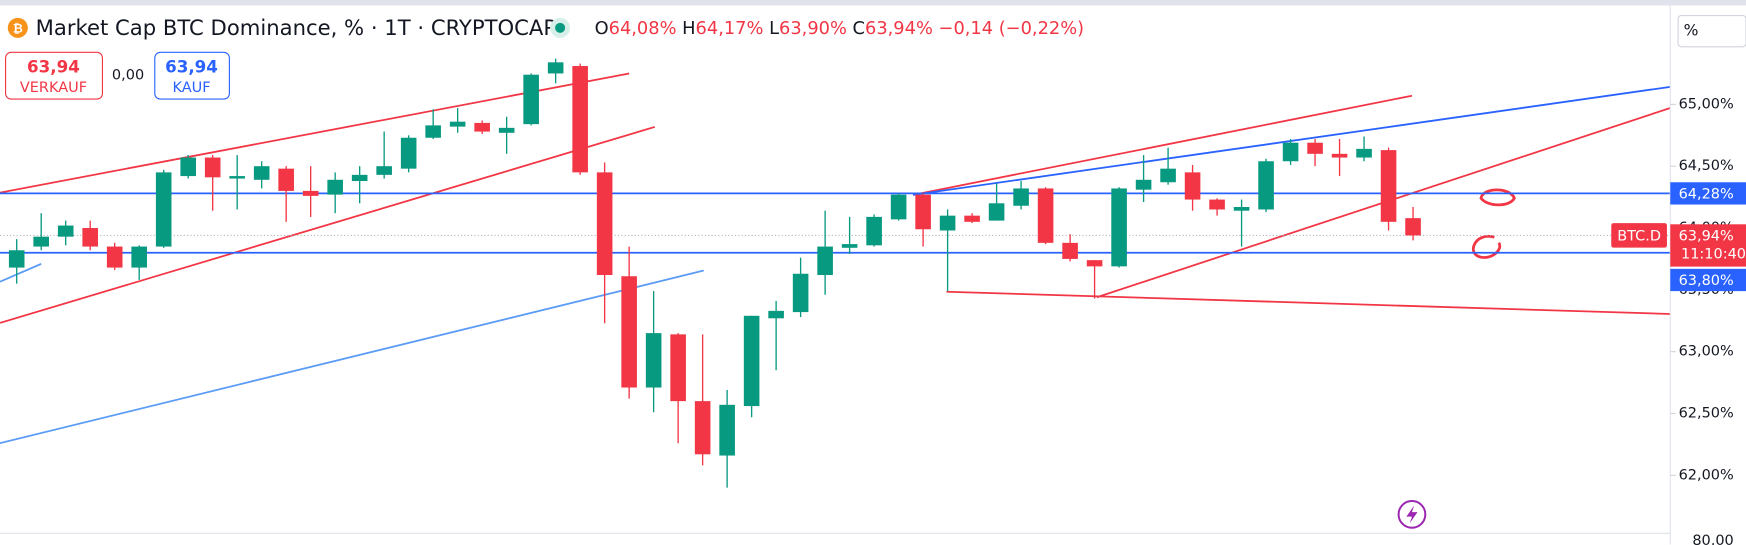  Describe the element at coordinates (53, 66) in the screenshot. I see `sell-price: 63,94` at that location.